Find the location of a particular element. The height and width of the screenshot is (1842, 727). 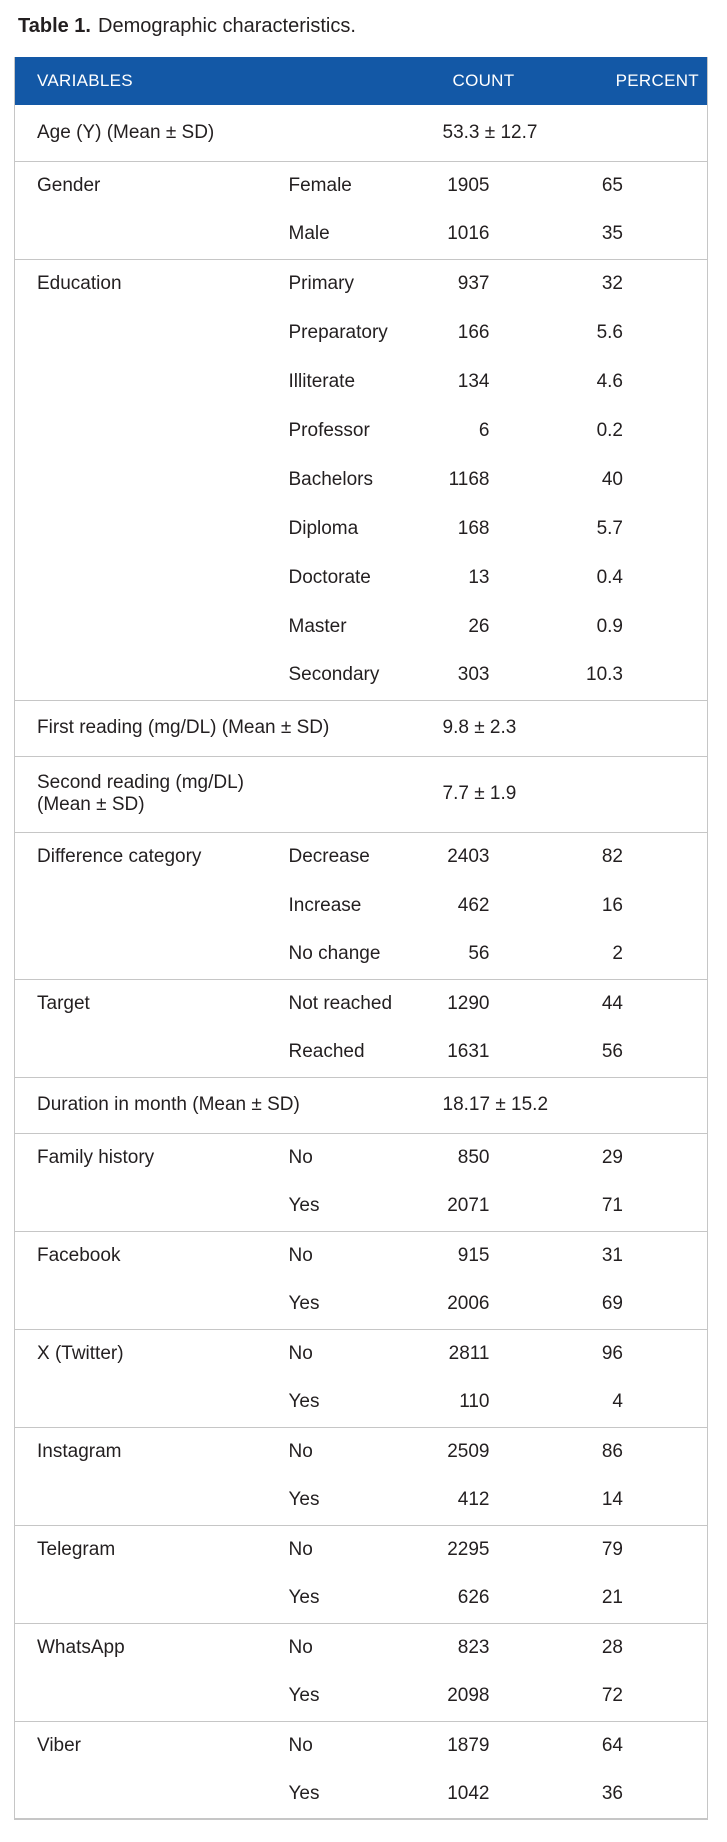

count-value: 56 is located at coordinates (472, 954).